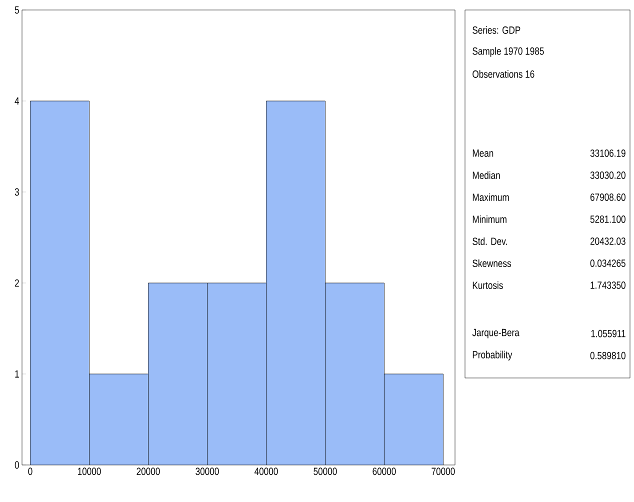 The width and height of the screenshot is (634, 502). I want to click on text: Sample 1970 1985, so click(508, 52).